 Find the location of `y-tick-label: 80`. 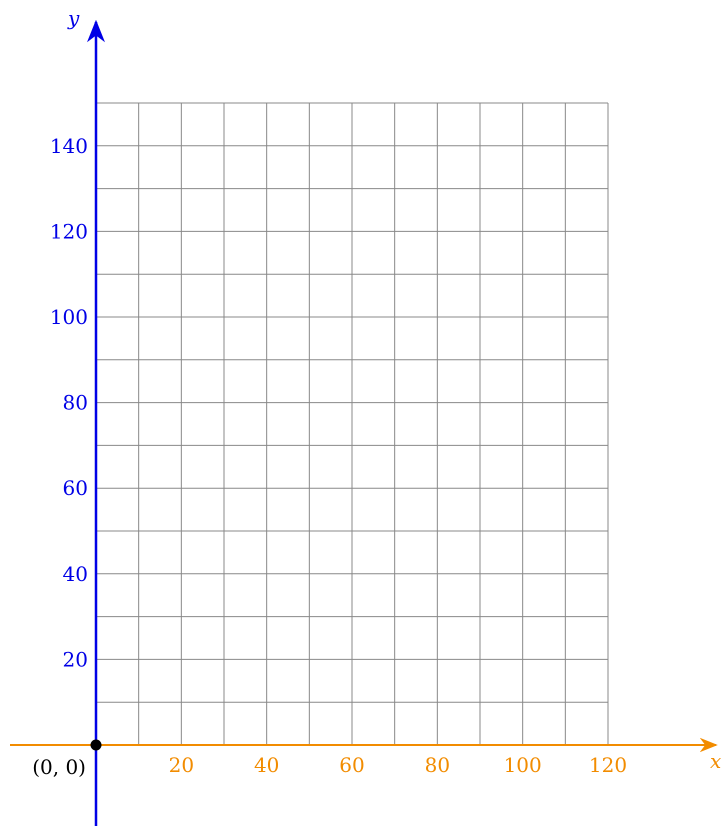

y-tick-label: 80 is located at coordinates (75, 403).